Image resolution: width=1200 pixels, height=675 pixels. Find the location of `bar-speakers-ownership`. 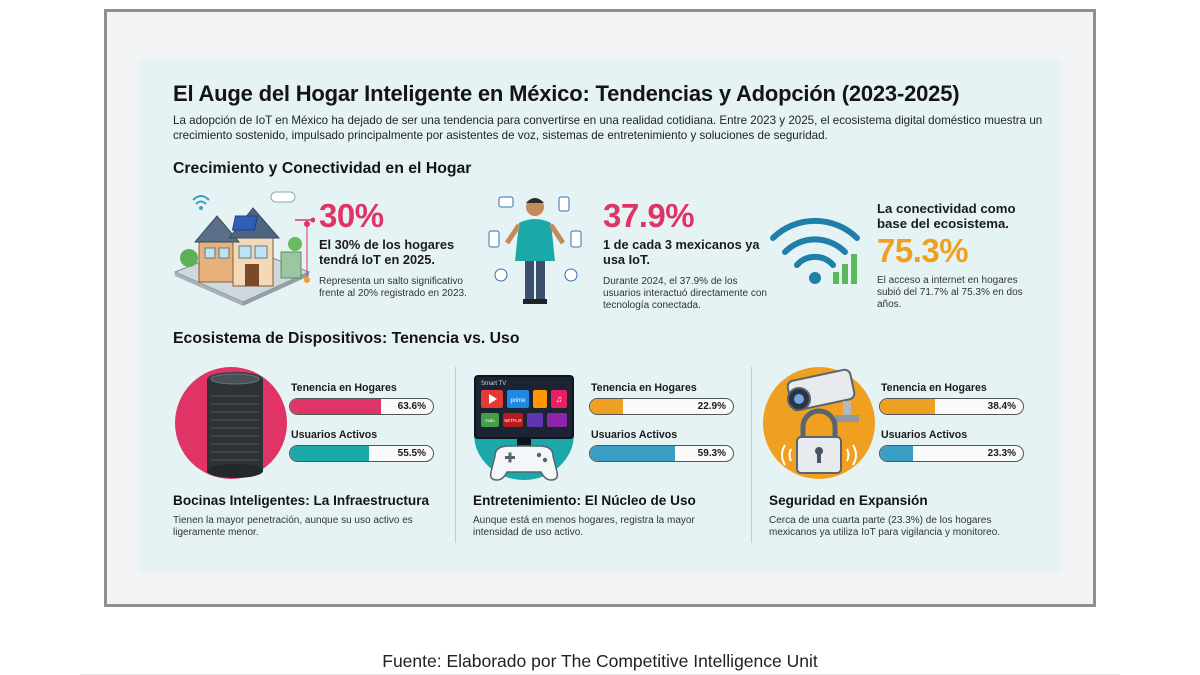

bar-speakers-ownership is located at coordinates (335, 406).